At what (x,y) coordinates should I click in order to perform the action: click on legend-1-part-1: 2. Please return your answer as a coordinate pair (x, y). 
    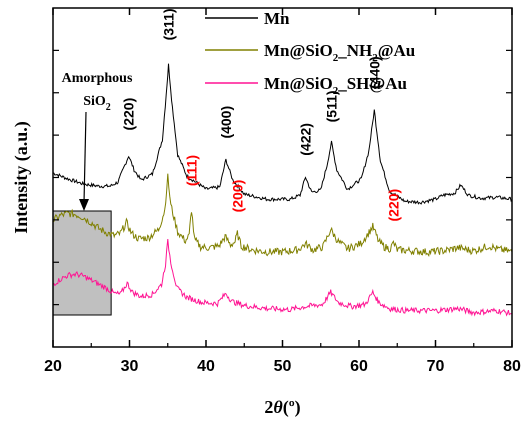
    Looking at the image, I should click on (336, 58).